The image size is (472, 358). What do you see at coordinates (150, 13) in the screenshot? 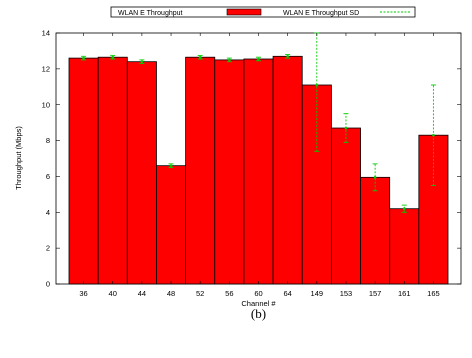
I see `legend-label-throughput: WLAN E Throughput` at bounding box center [150, 13].